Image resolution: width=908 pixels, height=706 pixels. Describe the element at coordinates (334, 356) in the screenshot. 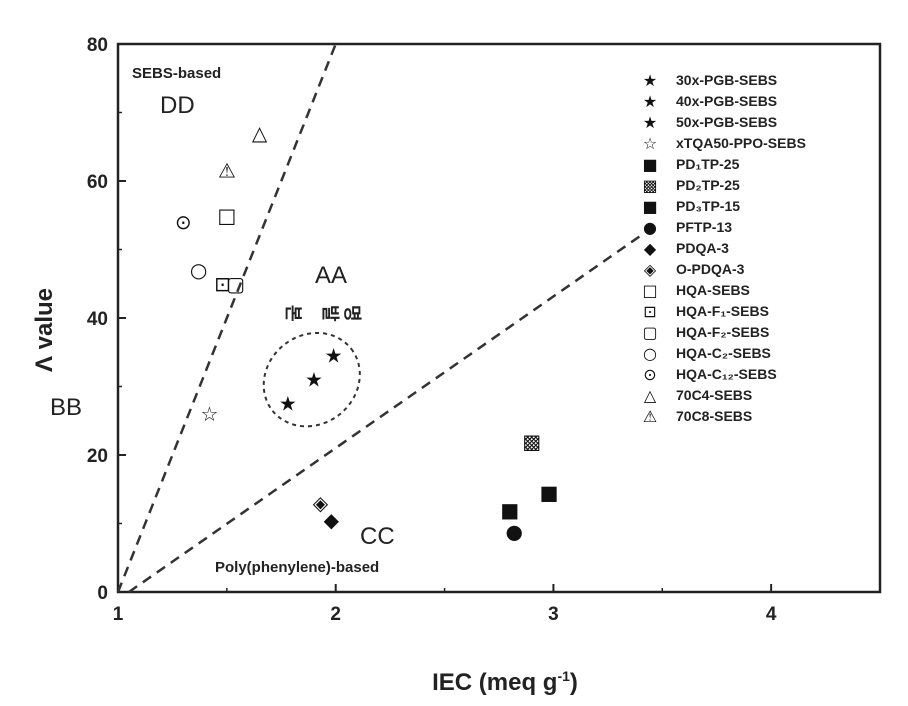

I see `data-point-2: ★` at that location.